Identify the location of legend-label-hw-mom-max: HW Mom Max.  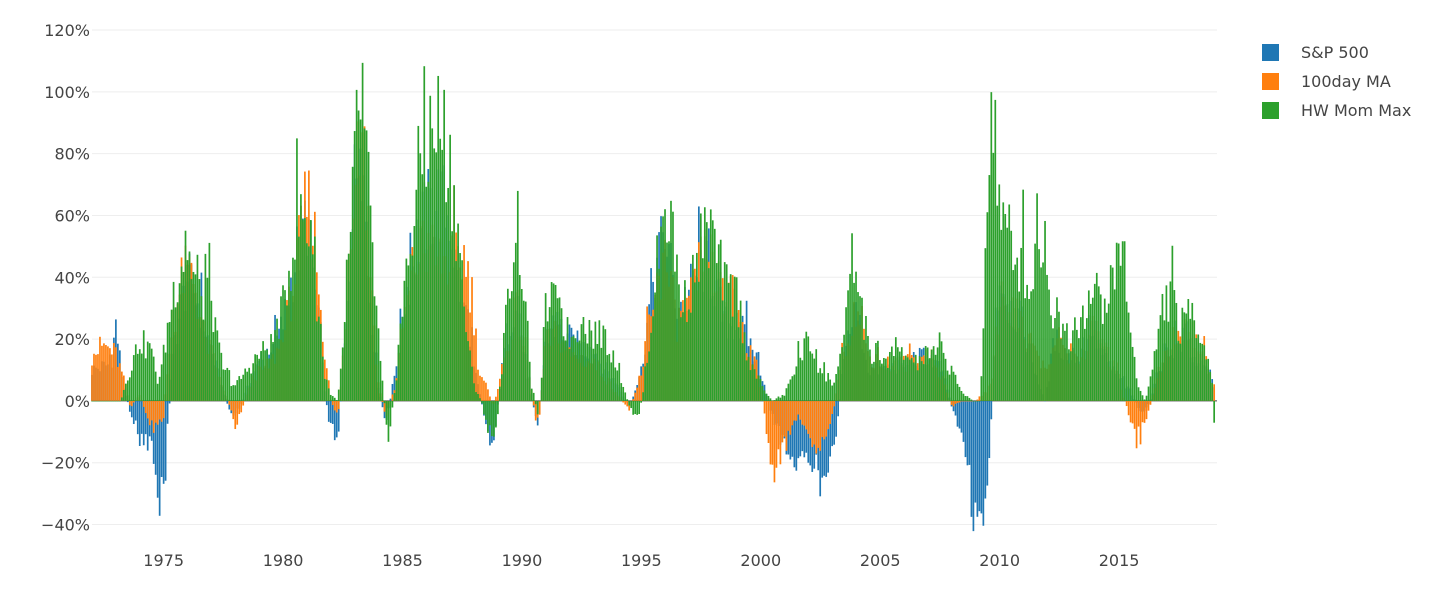
(1356, 110).